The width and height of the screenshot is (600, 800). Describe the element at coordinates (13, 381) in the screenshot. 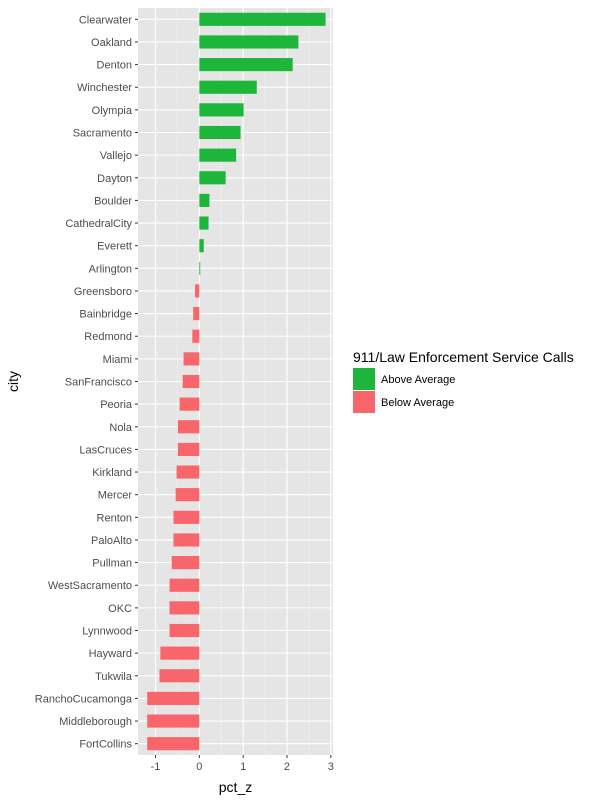

I see `y-axis-title: city` at that location.